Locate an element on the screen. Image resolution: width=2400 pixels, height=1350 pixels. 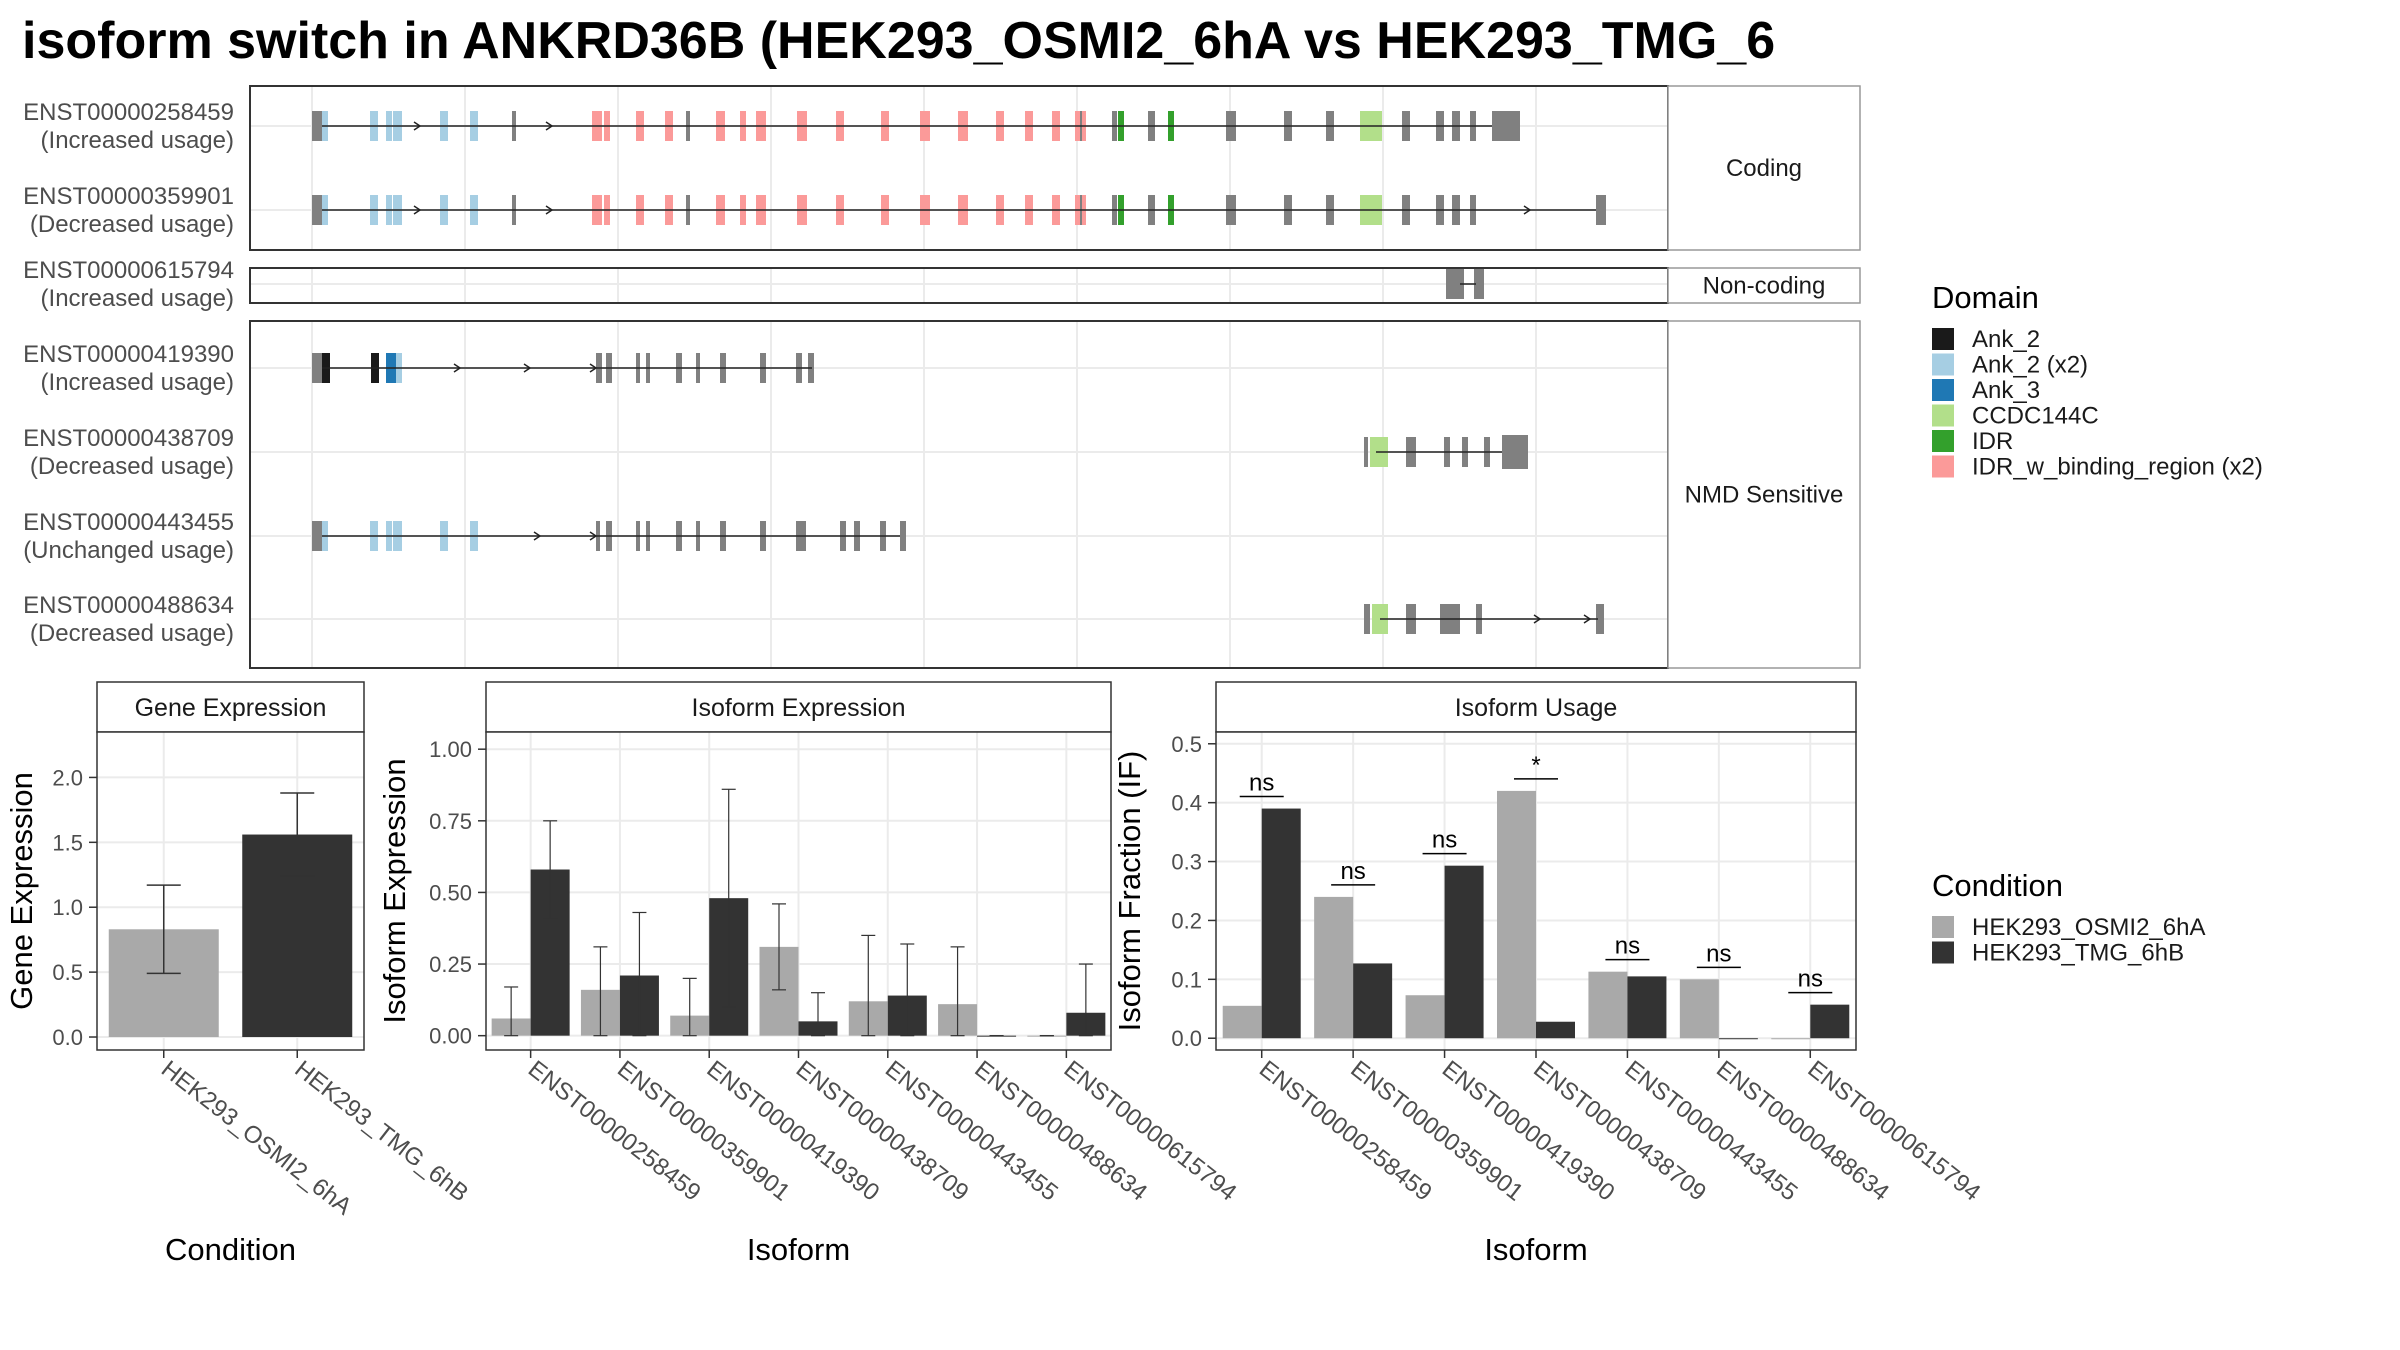
legend-label: HEK293_OSMI2_6hA is located at coordinates (2088, 927).